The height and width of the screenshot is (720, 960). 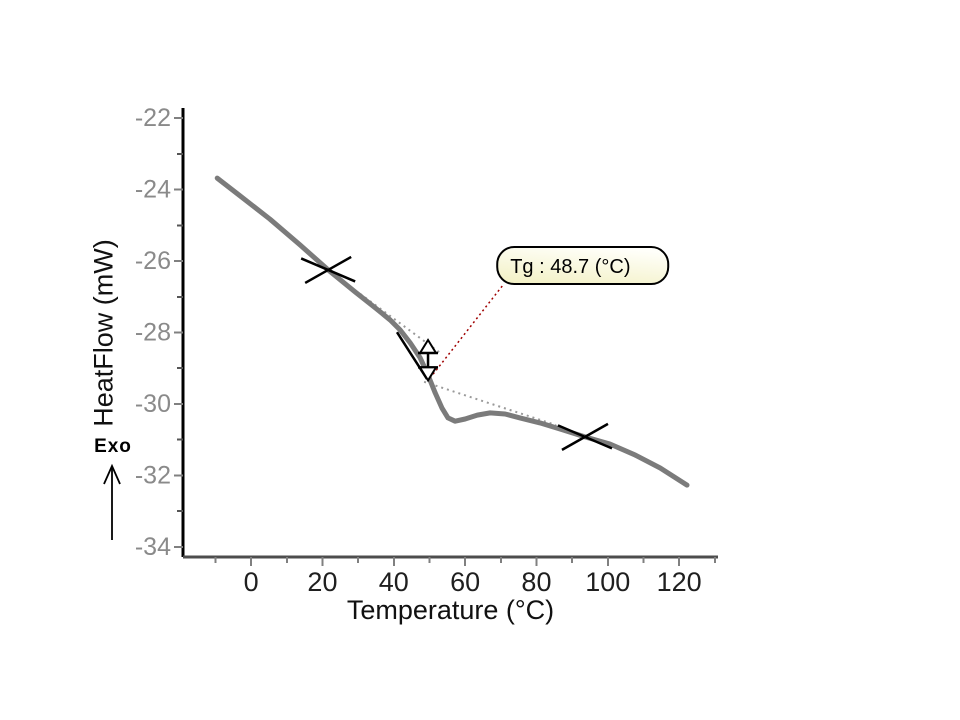 I want to click on y-tick-label: -34, so click(x=153, y=547).